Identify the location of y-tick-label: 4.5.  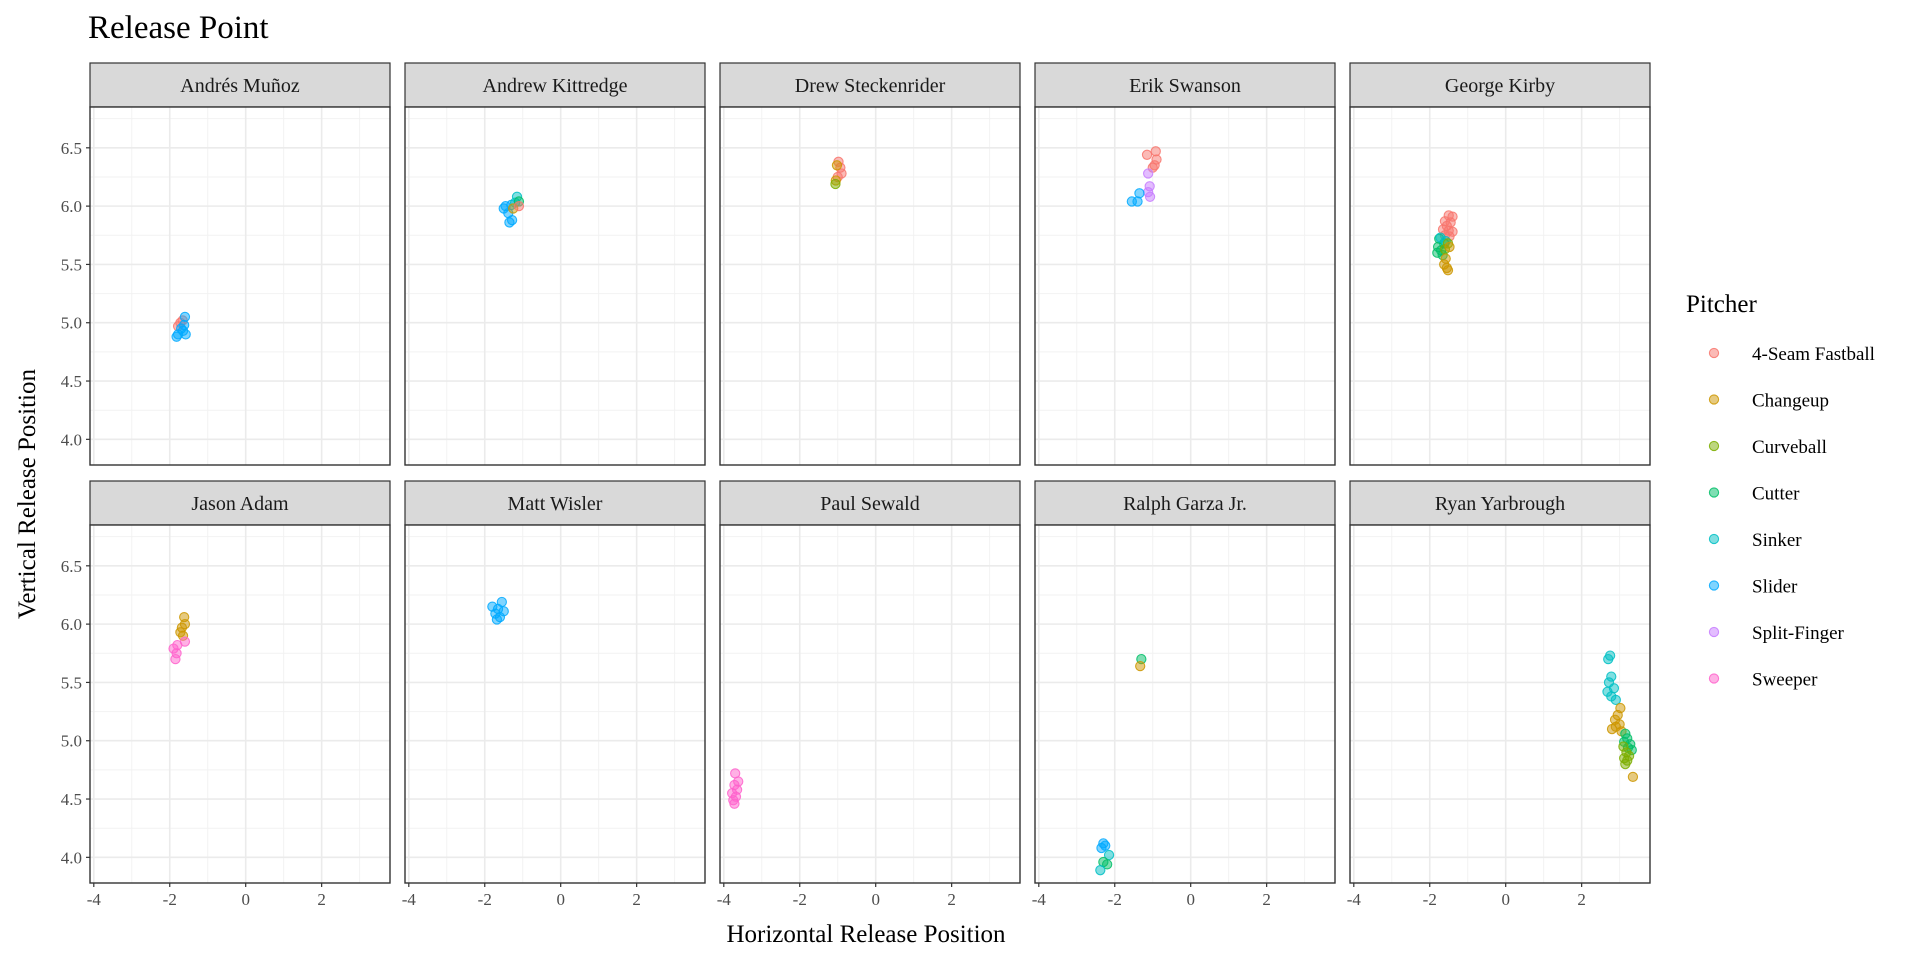
(71, 381).